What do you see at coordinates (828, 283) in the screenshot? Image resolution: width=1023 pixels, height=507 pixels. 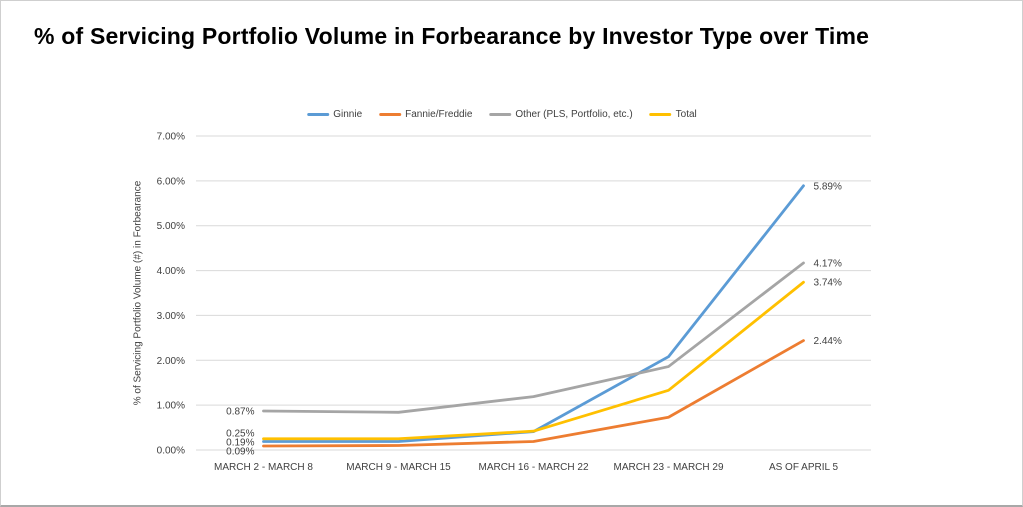 I see `data-label-last-total: 3.74%` at bounding box center [828, 283].